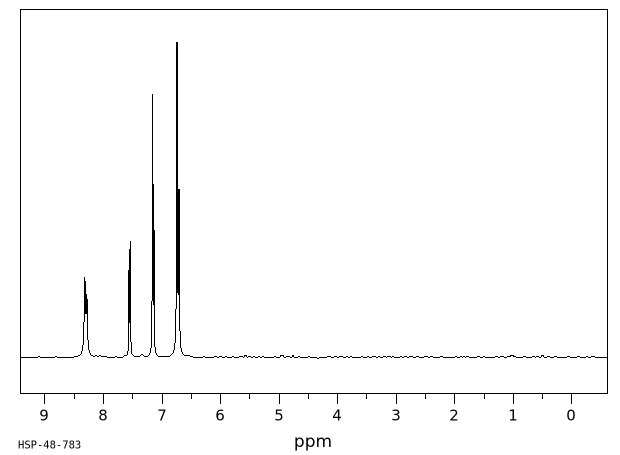 The image size is (620, 455). What do you see at coordinates (314, 393) in the screenshot?
I see `frame-bottom` at bounding box center [314, 393].